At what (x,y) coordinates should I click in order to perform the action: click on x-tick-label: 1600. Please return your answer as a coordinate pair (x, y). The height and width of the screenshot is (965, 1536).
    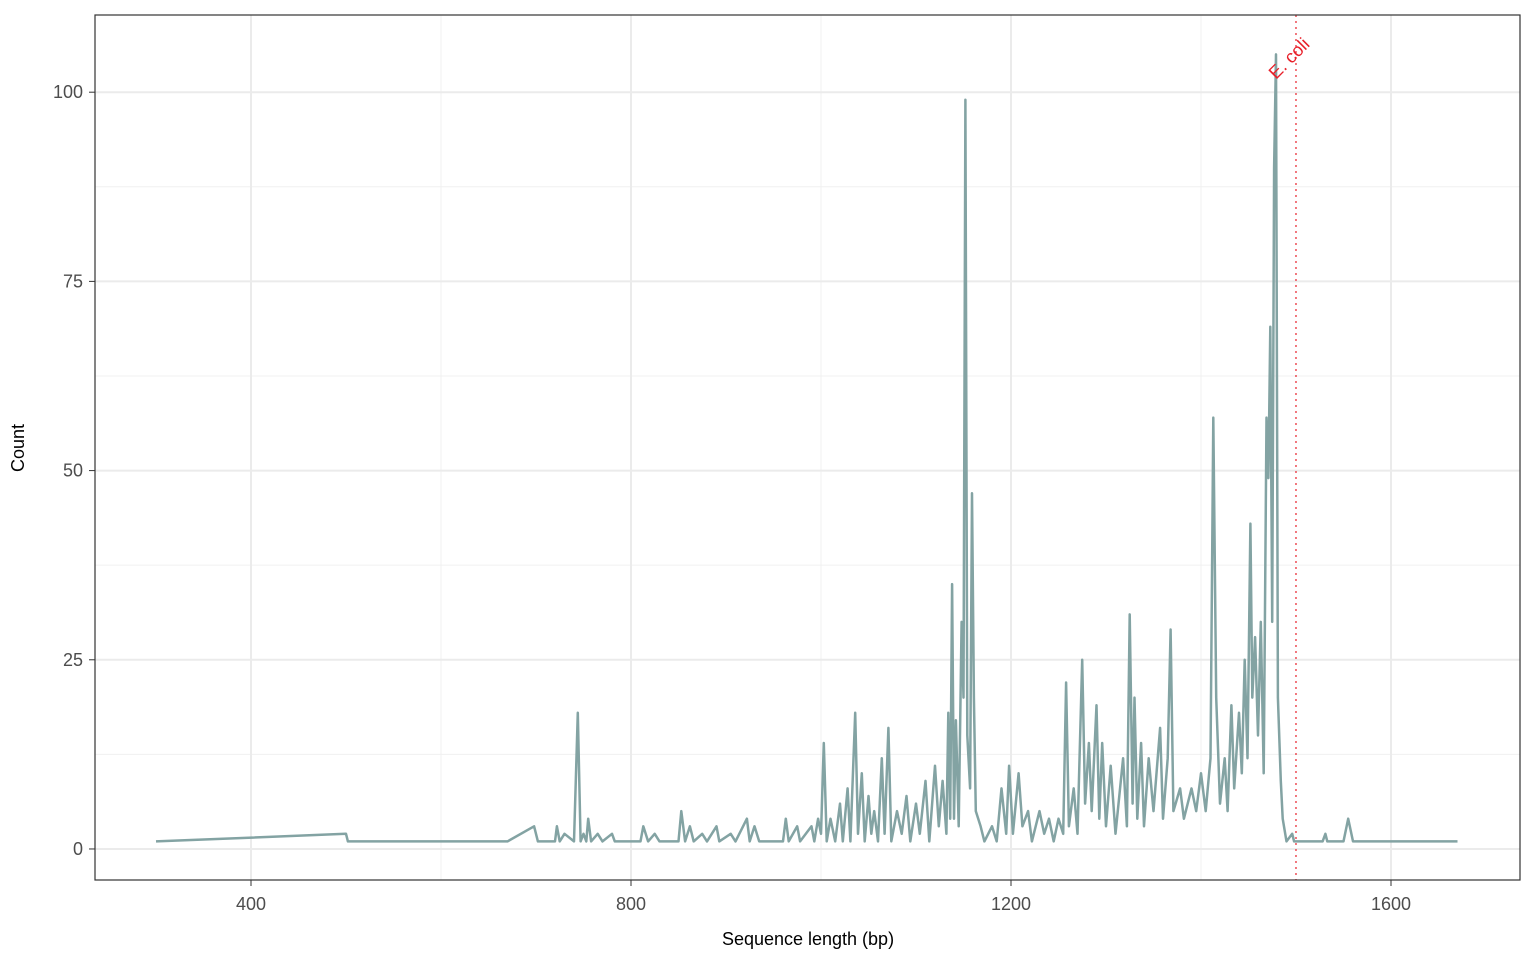
    Looking at the image, I should click on (1391, 904).